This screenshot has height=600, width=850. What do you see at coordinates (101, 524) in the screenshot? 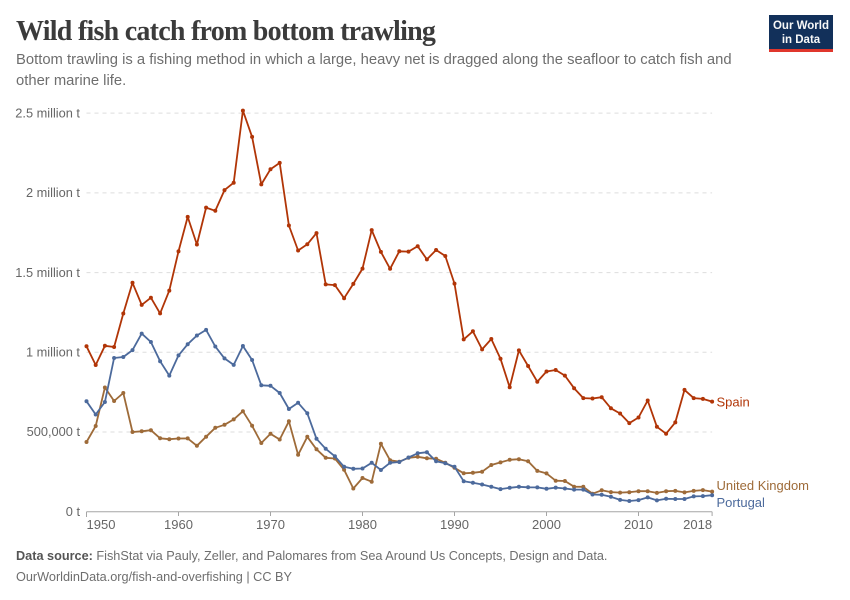
I see `svg-text: 1950` at bounding box center [101, 524].